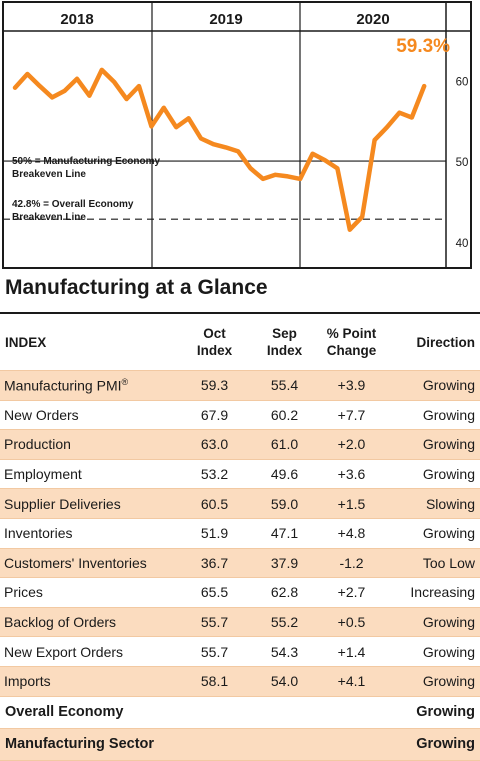 Image resolution: width=480 pixels, height=761 pixels. Describe the element at coordinates (27, 681) in the screenshot. I see `index-name-text: Imports` at that location.